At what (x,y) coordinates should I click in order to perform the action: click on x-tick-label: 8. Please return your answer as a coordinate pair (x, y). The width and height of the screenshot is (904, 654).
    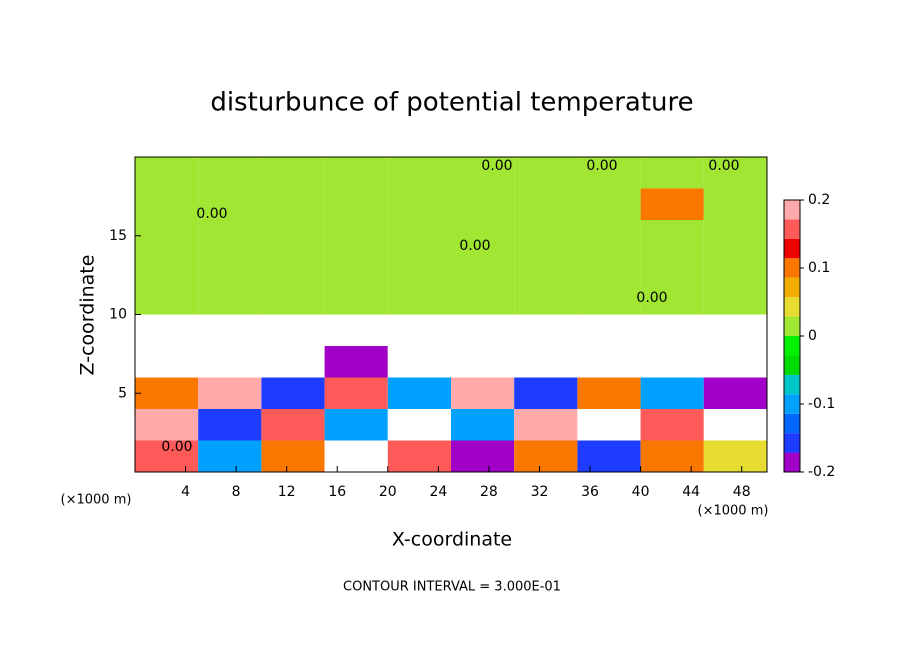
    Looking at the image, I should click on (236, 492).